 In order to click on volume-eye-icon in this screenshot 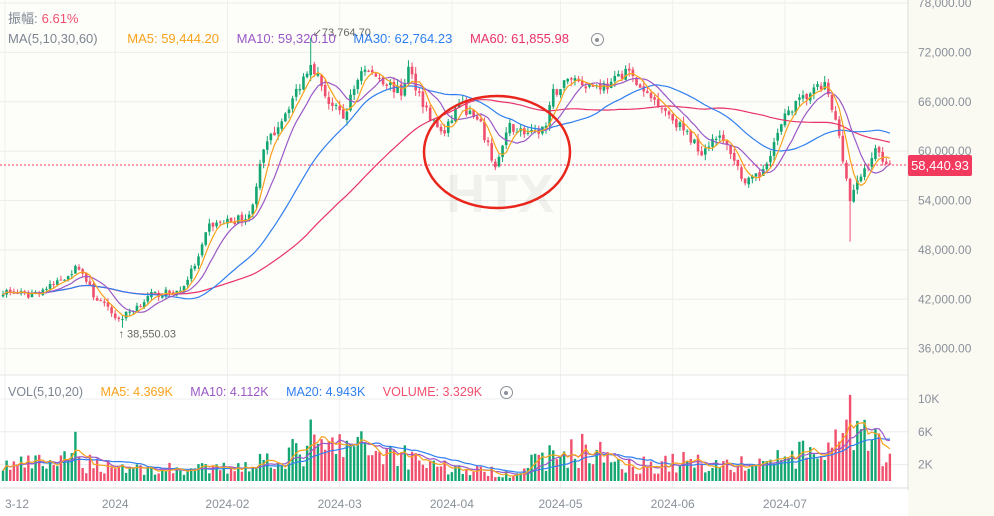, I will do `click(506, 393)`.